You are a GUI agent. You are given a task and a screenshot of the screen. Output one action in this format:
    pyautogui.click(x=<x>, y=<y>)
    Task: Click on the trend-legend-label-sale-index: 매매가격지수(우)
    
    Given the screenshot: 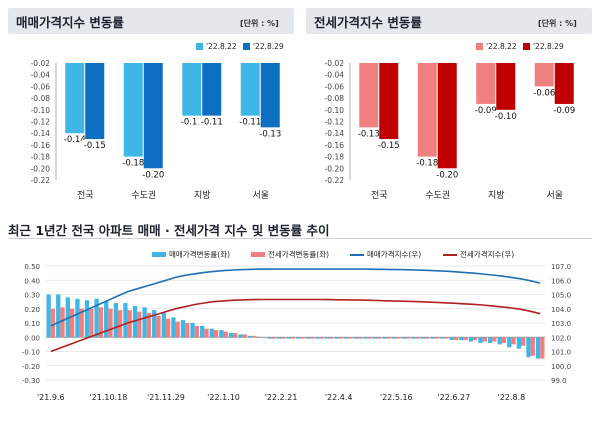 What is the action you would take?
    pyautogui.click(x=394, y=254)
    